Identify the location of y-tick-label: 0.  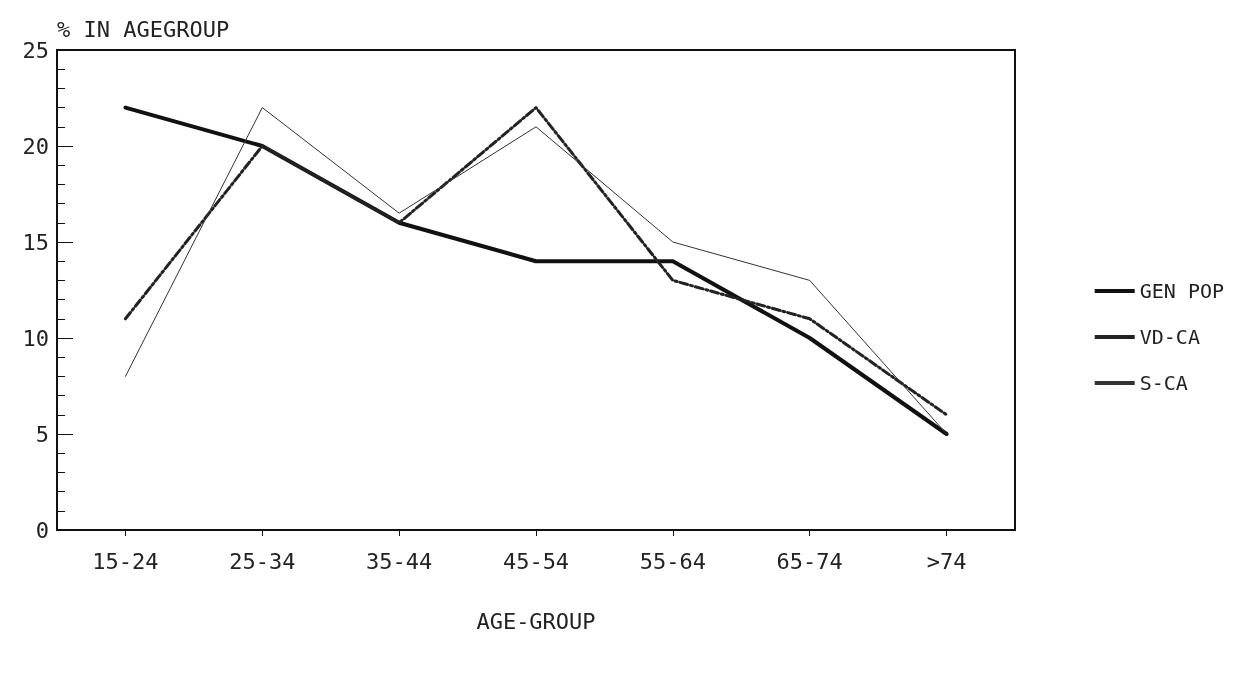
(42, 530).